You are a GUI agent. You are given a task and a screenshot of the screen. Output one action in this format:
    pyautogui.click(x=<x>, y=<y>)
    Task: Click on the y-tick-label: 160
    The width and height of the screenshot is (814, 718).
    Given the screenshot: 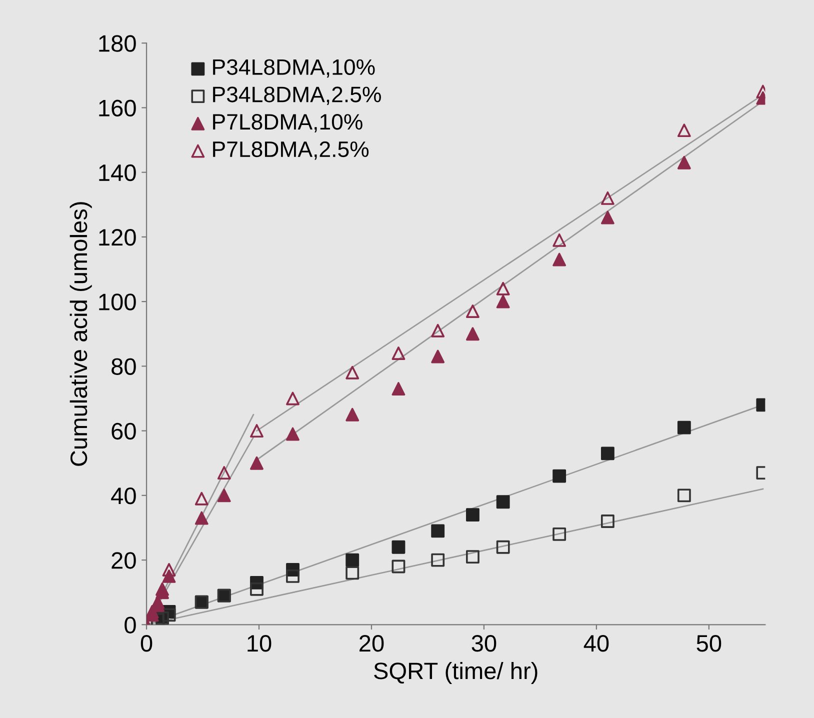 What is the action you would take?
    pyautogui.click(x=117, y=108)
    